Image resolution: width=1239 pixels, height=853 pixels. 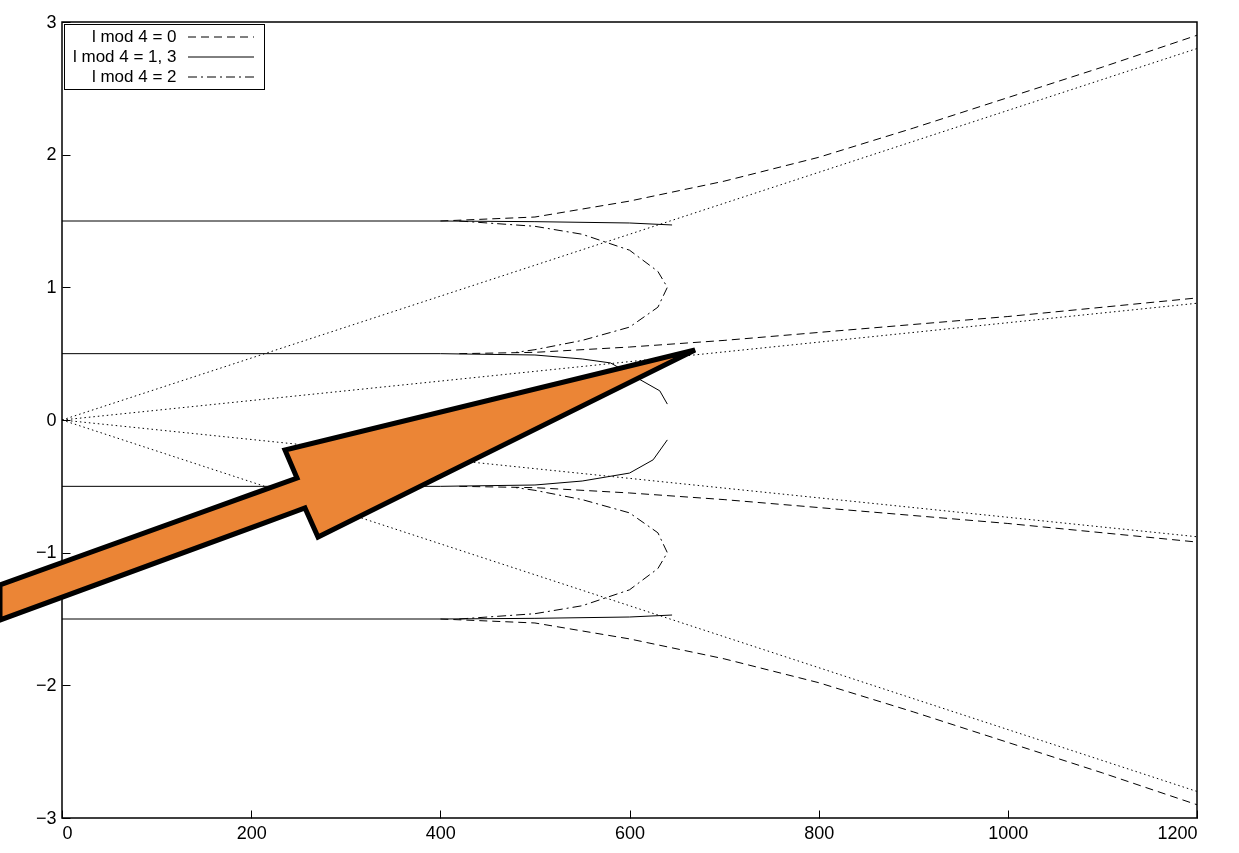 What do you see at coordinates (67, 832) in the screenshot?
I see `x-tick-label: 0` at bounding box center [67, 832].